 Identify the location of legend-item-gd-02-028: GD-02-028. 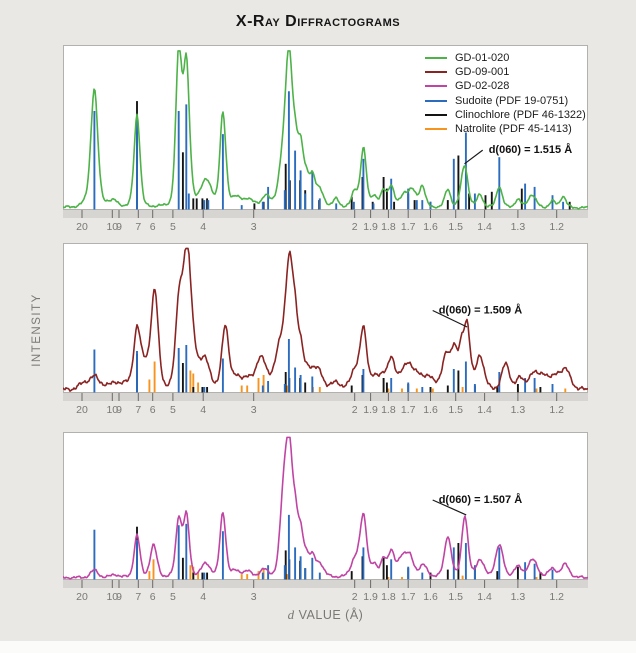
(505, 86).